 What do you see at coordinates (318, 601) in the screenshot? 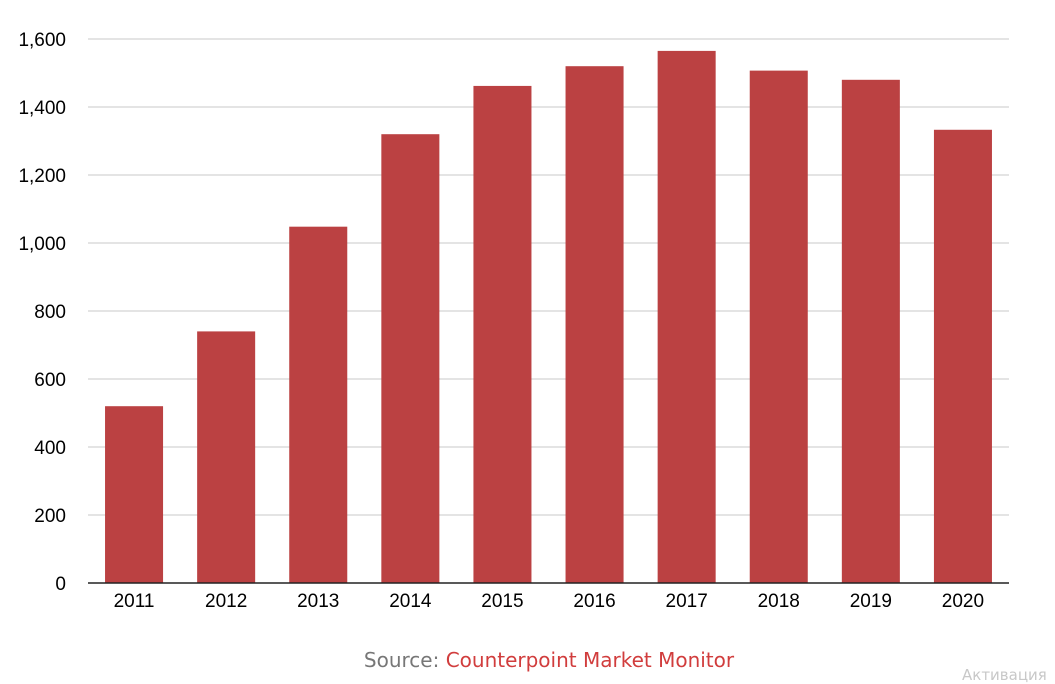
I see `x-tick-label: 2013` at bounding box center [318, 601].